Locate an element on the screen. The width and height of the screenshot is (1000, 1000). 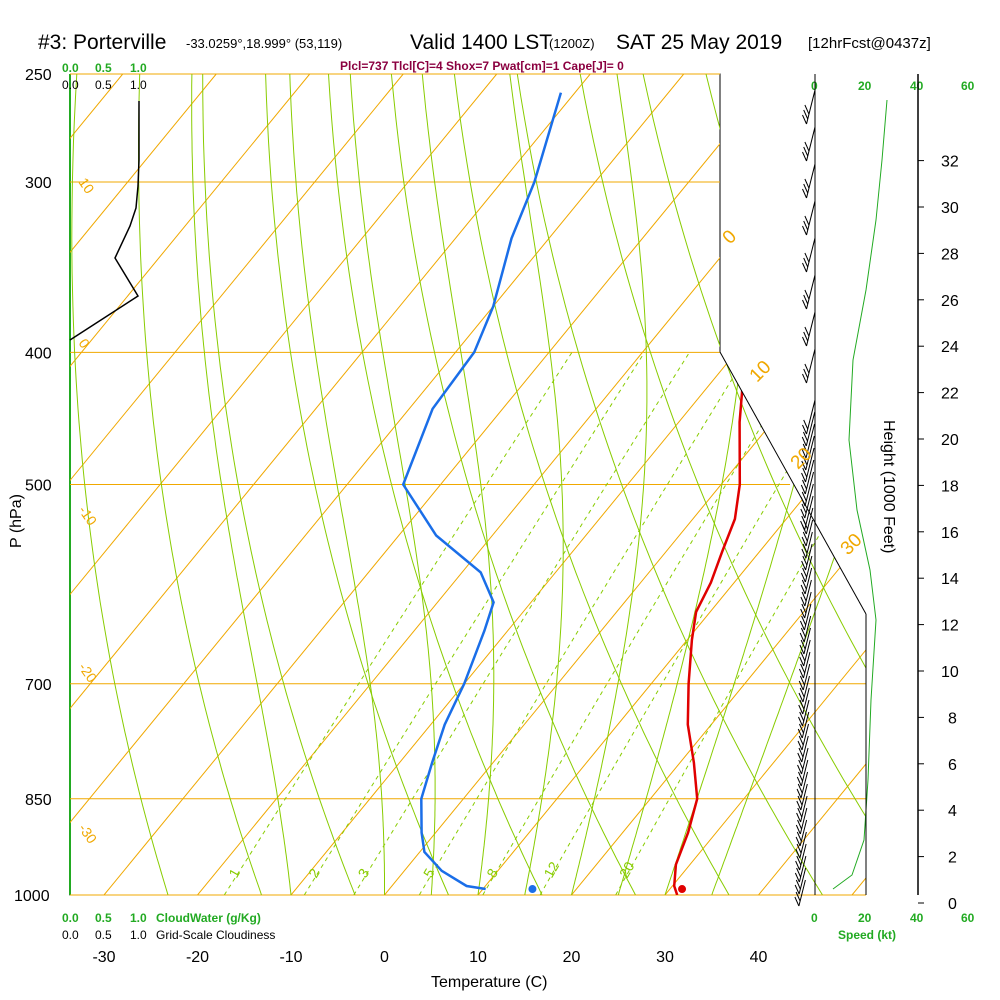
isotherm-label-6: 10 is located at coordinates (761, 372).